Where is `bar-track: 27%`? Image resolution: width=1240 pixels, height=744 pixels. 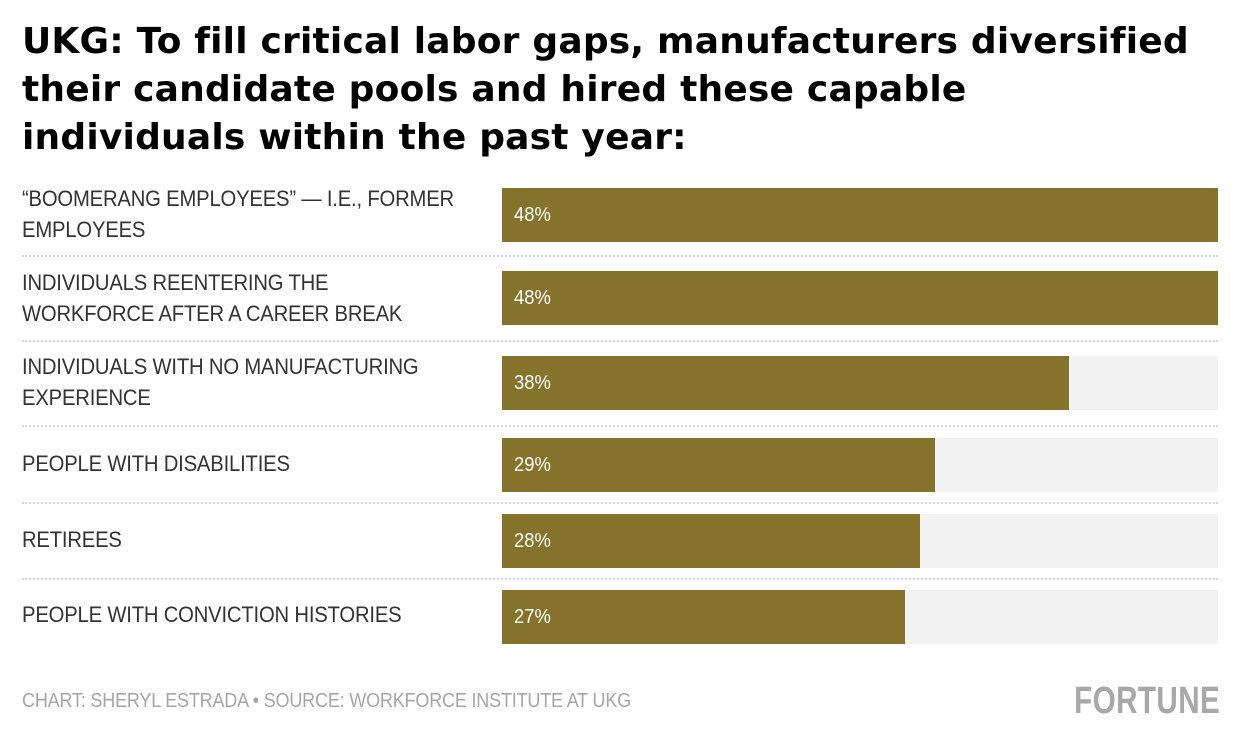
bar-track: 27% is located at coordinates (860, 617).